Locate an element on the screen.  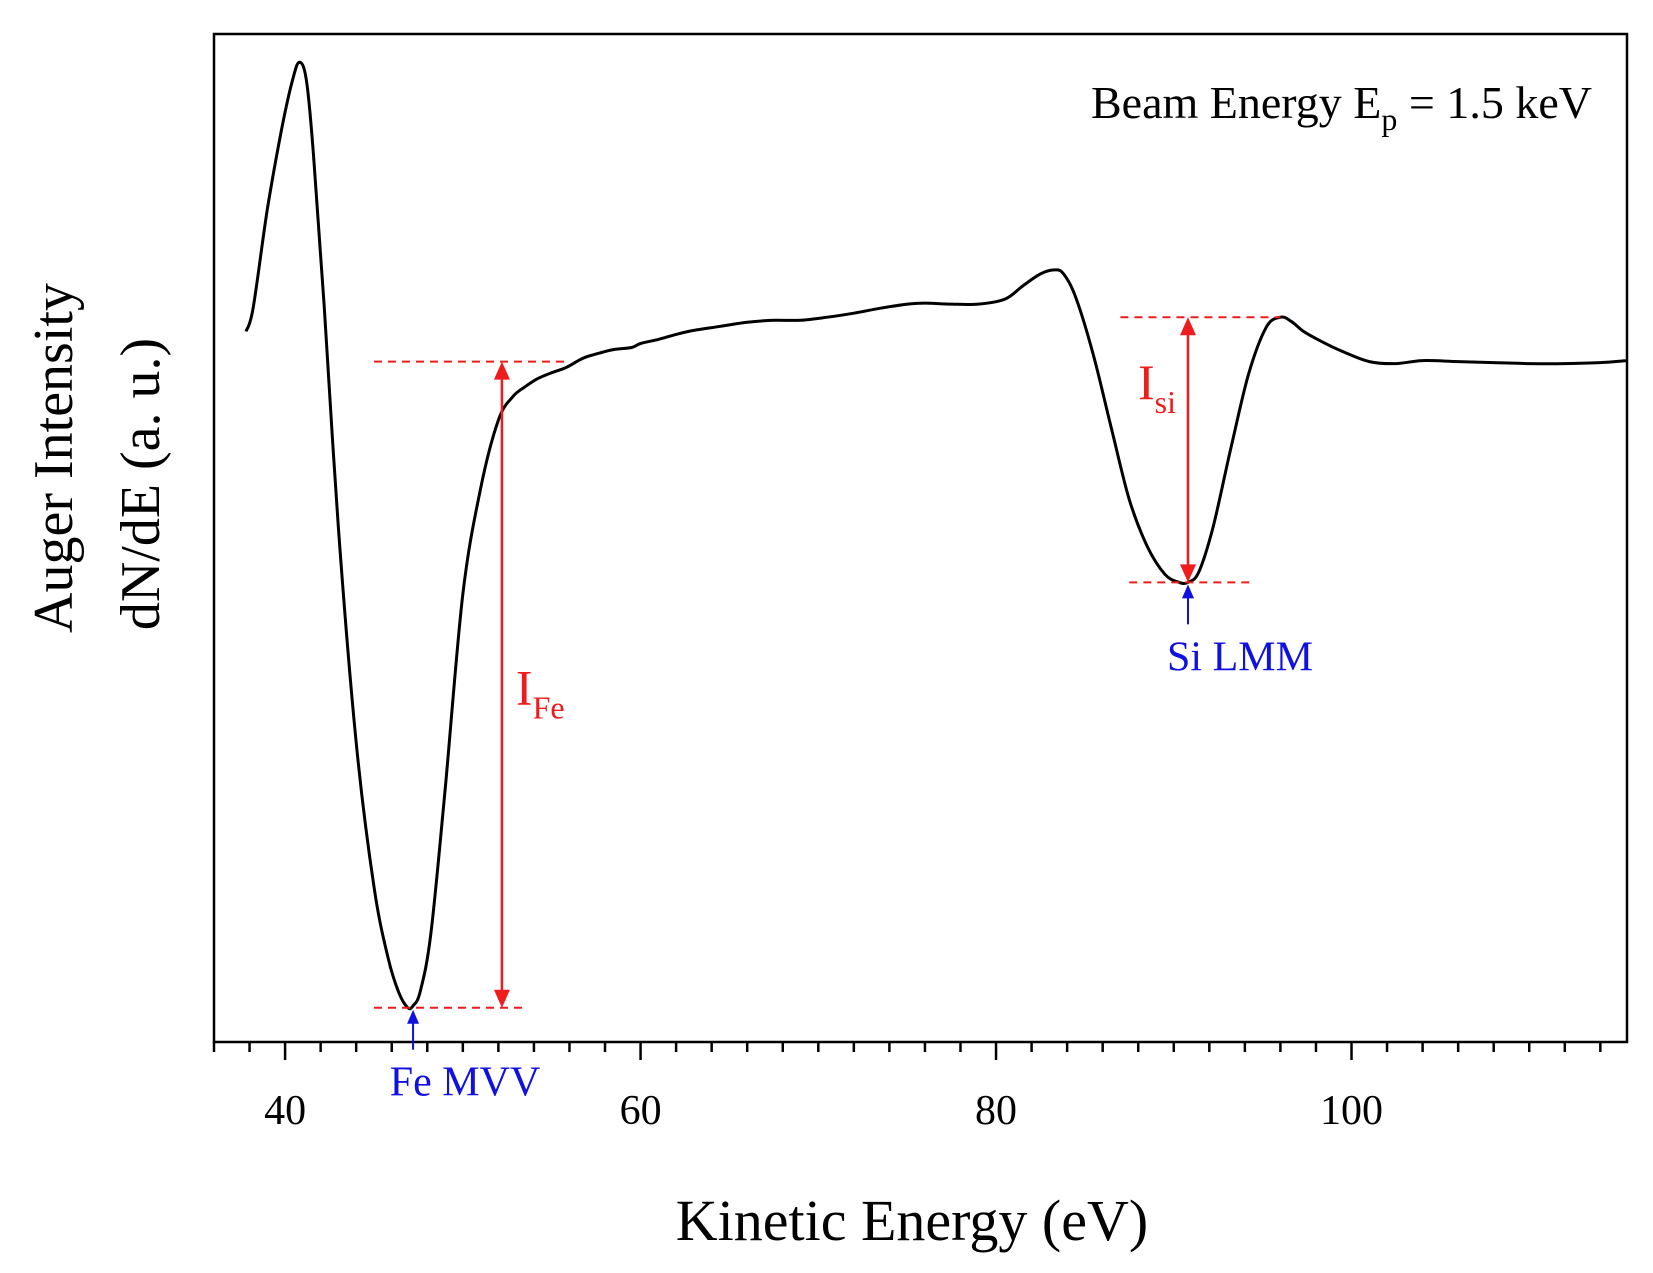
peak-marker-fe: Fe MVV is located at coordinates (465, 1057).